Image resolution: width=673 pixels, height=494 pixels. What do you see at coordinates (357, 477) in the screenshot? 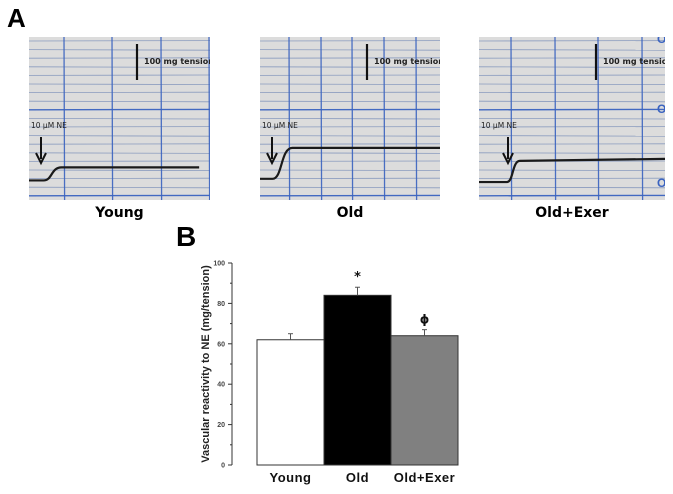
I see `x-tick-label: Old` at bounding box center [357, 477].